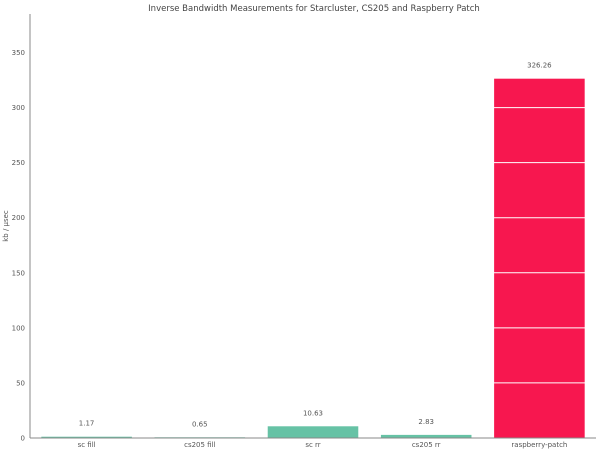  Describe the element at coordinates (18, 273) in the screenshot. I see `y-tick-label: 150` at that location.